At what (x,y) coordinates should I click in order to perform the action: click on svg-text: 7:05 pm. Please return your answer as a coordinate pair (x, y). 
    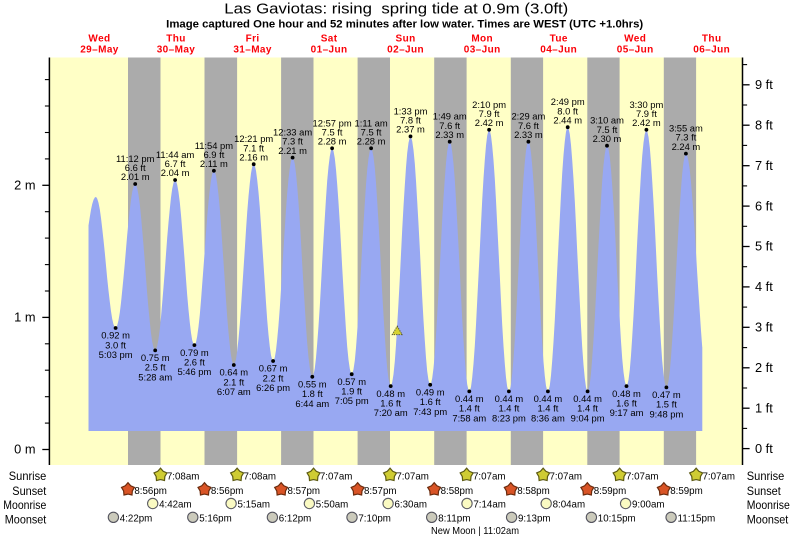
    Looking at the image, I should click on (352, 400).